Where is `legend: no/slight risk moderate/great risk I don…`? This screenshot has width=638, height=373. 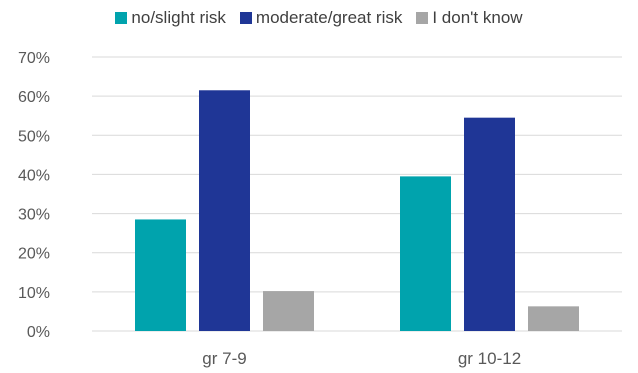 legend: no/slight risk moderate/great risk I don… is located at coordinates (319, 18).